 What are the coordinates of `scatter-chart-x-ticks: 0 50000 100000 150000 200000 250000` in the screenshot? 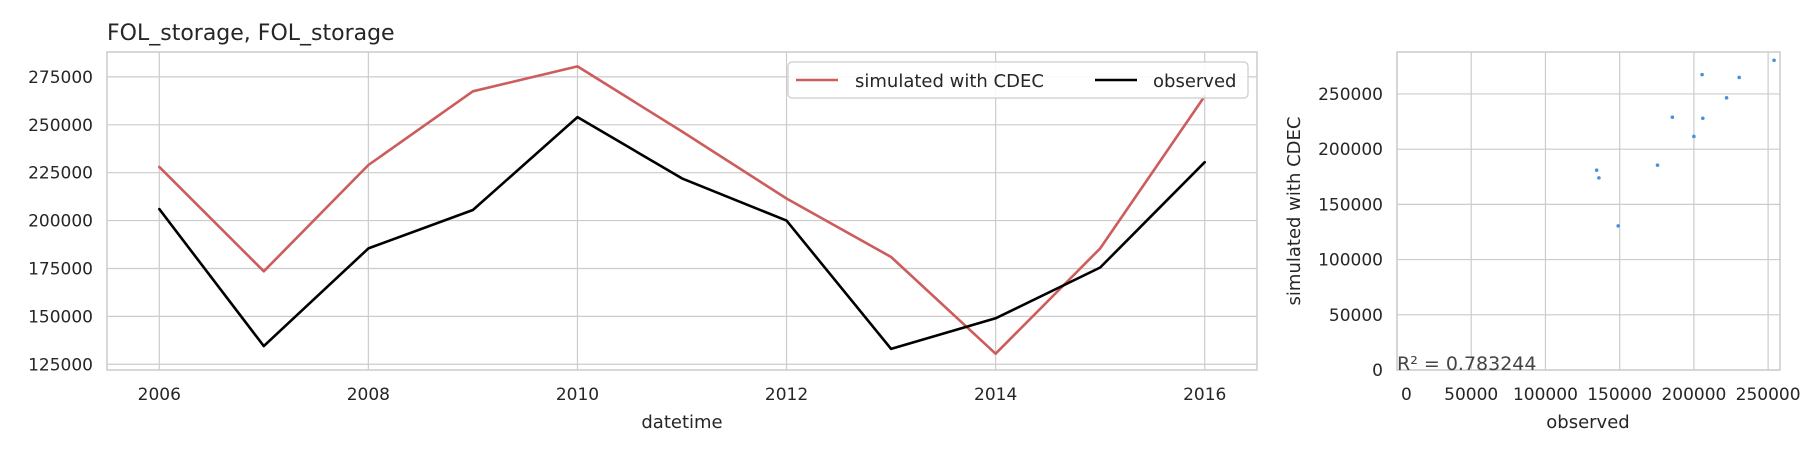 It's located at (1600, 395).